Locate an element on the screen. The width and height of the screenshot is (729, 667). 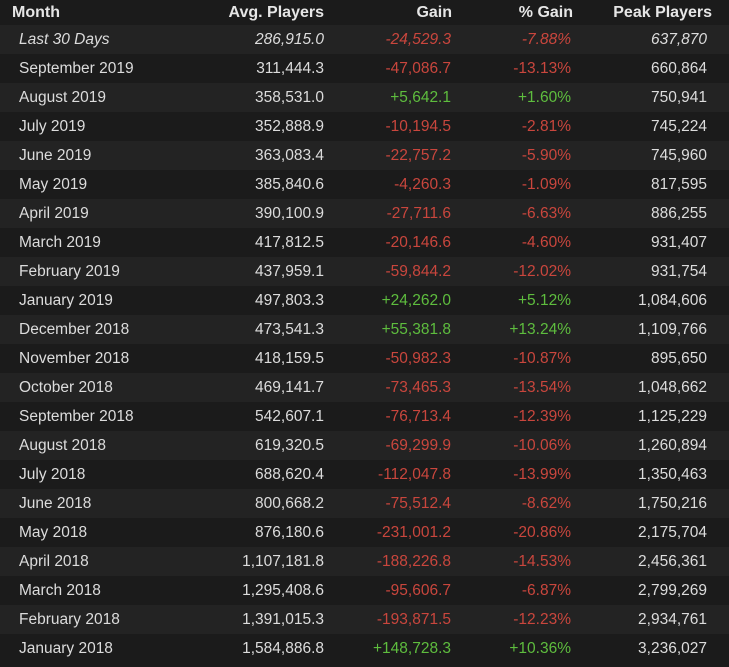
cell-gain: -75,512.4 is located at coordinates (418, 503).